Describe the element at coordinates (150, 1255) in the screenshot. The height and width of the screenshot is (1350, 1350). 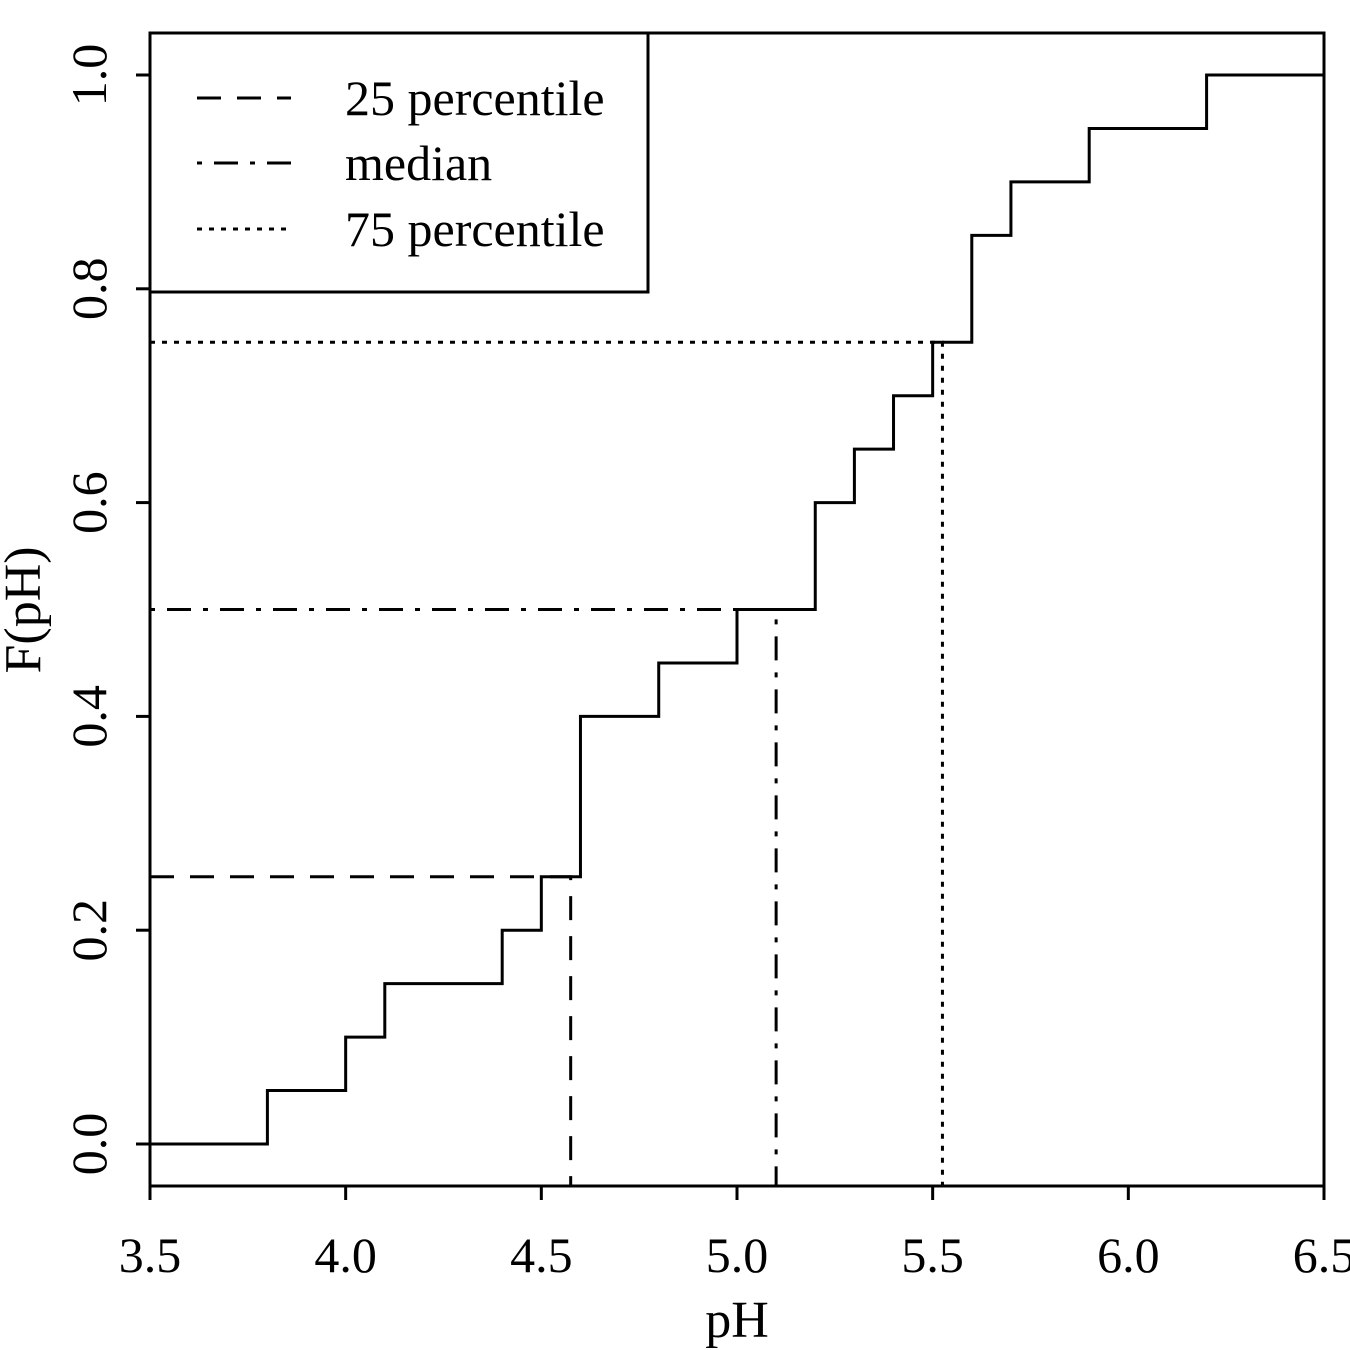
I see `x-tick-label: 3.5` at that location.